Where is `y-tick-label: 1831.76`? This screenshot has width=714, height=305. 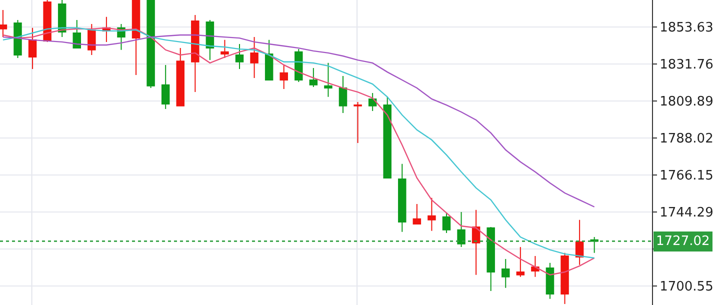 y-tick-label: 1831.76 is located at coordinates (687, 65).